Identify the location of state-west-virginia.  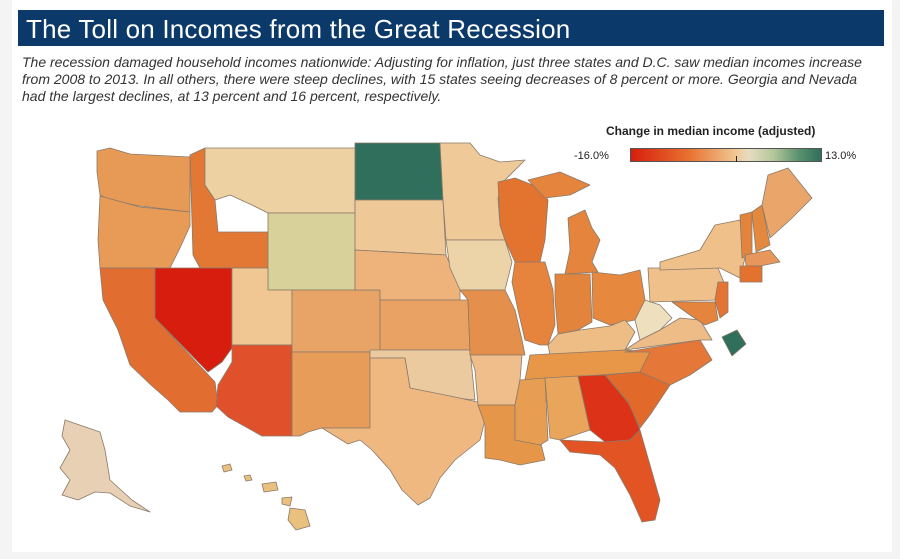
(653, 320).